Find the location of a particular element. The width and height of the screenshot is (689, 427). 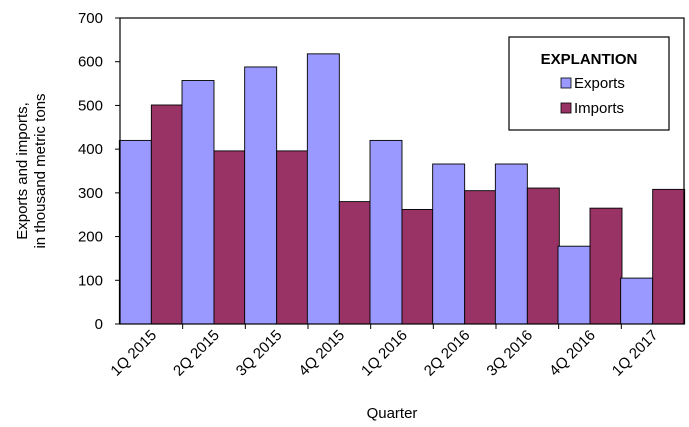

x-tick-label: 3Q 2016 is located at coordinates (509, 353).